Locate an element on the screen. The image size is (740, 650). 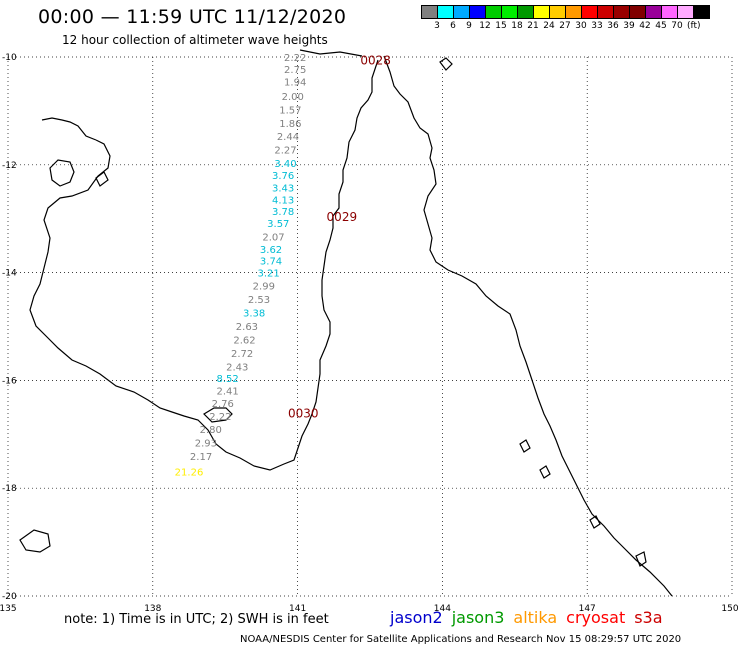
wave-height-reading: 1.57 is located at coordinates (290, 110).